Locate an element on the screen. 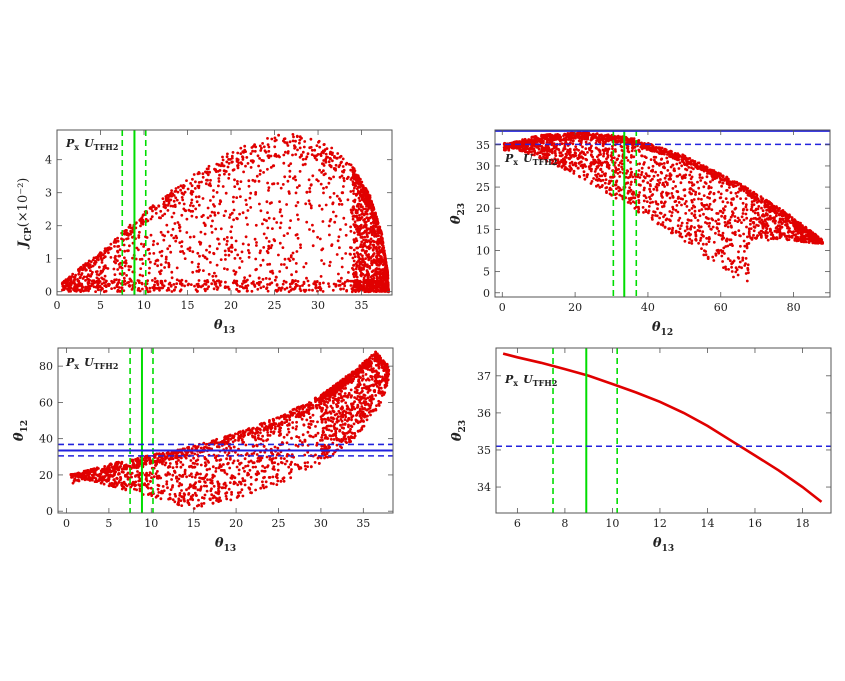  y-tick-label: 2 is located at coordinates (48, 226).